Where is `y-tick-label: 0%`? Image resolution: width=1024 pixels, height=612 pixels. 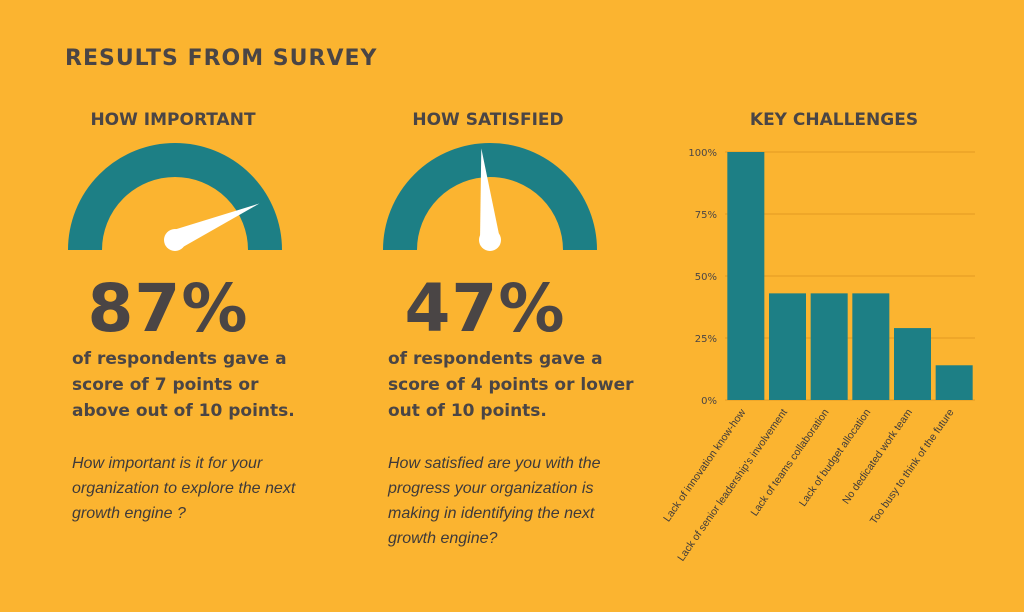 y-tick-label: 0% is located at coordinates (709, 401).